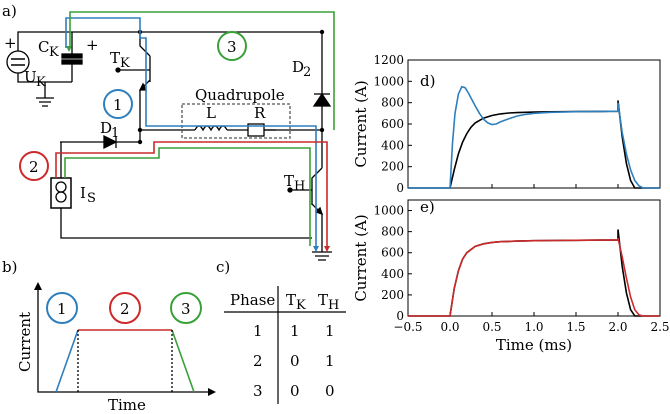  What do you see at coordinates (260, 113) in the screenshot?
I see `resistor-label: R` at bounding box center [260, 113].